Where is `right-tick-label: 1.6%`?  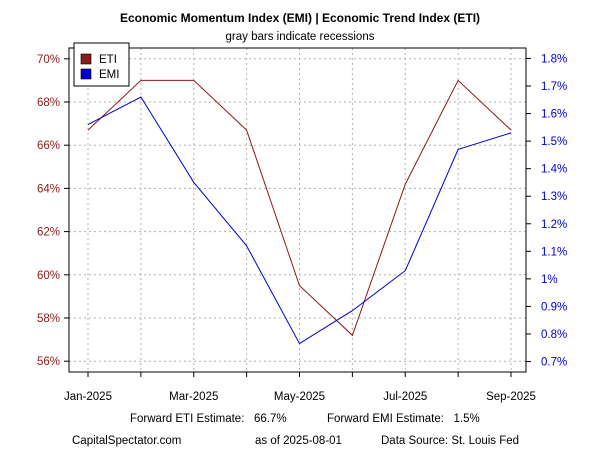 right-tick-label: 1.6% is located at coordinates (554, 115).